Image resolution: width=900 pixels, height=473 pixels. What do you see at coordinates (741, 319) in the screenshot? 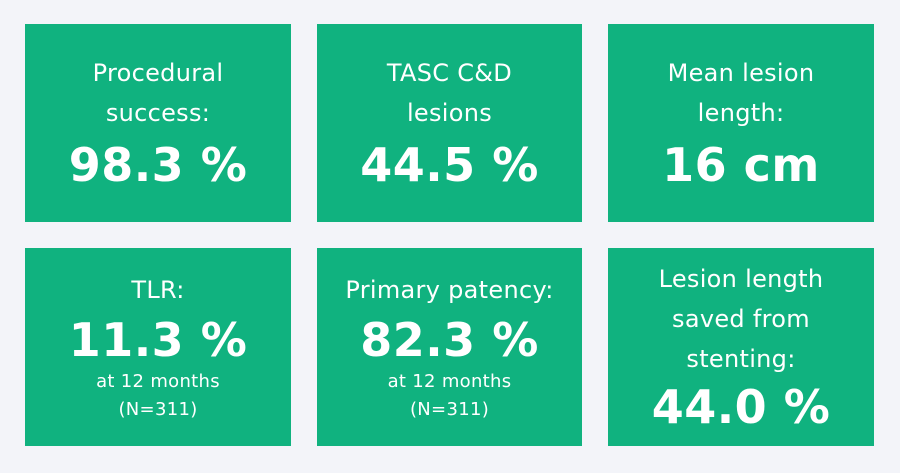
I see `stat-label: saved from` at bounding box center [741, 319].